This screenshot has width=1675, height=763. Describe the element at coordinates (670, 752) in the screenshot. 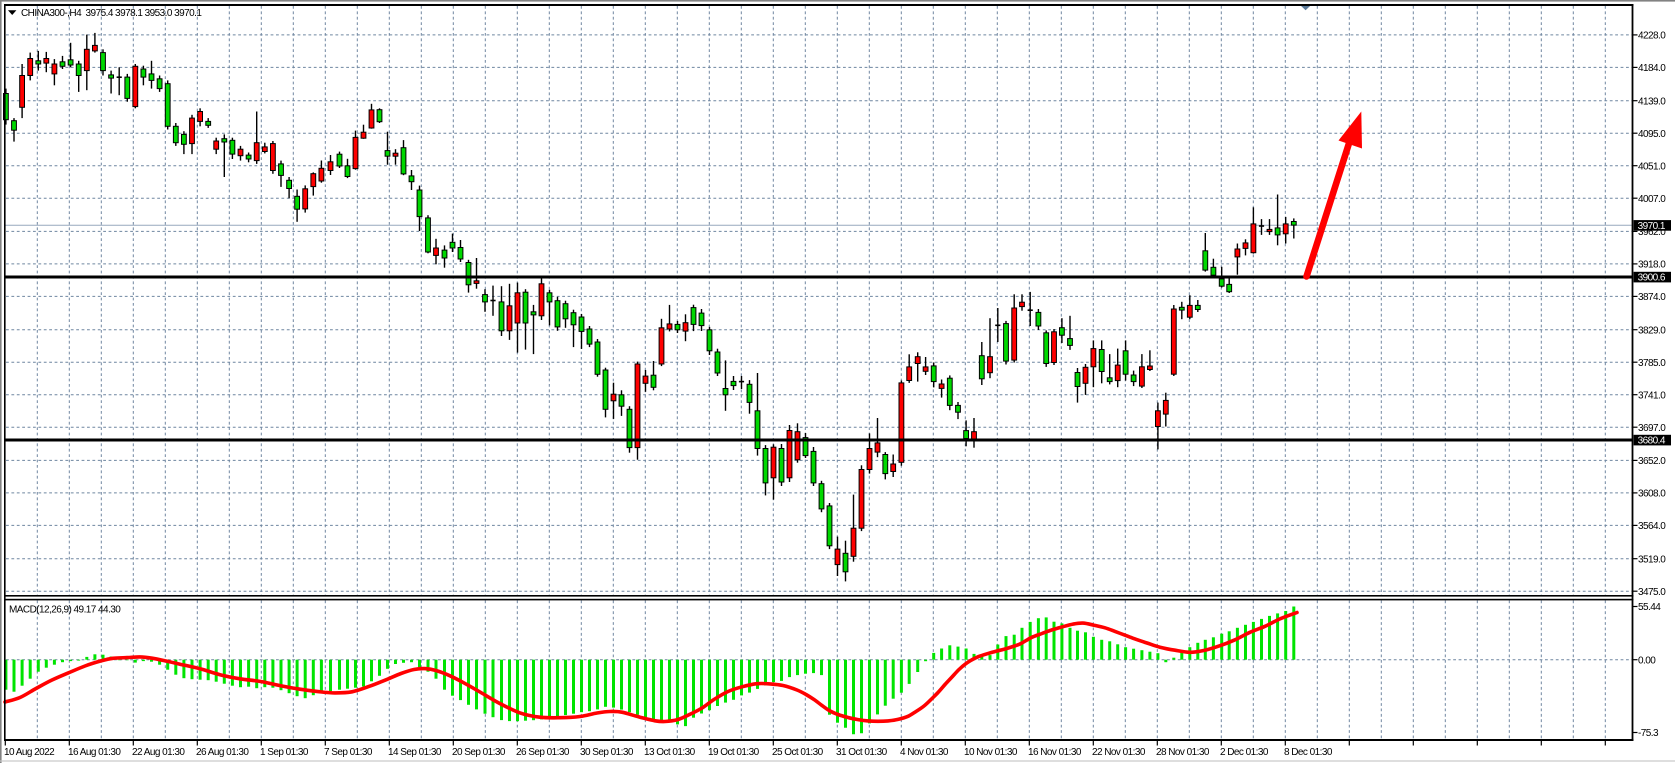

I see `svg-text: 13 Oct 01:30` at that location.